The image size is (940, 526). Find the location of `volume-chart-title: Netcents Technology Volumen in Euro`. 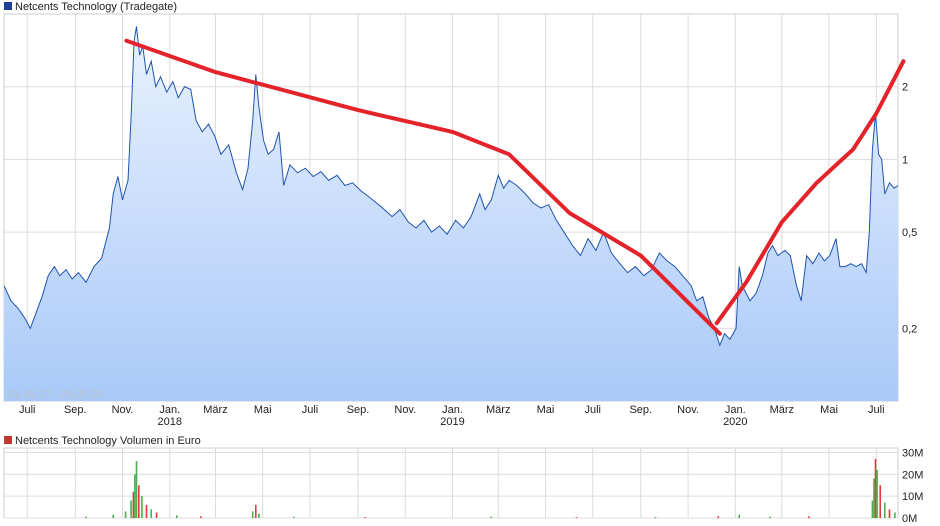

volume-chart-title: Netcents Technology Volumen in Euro is located at coordinates (108, 441).